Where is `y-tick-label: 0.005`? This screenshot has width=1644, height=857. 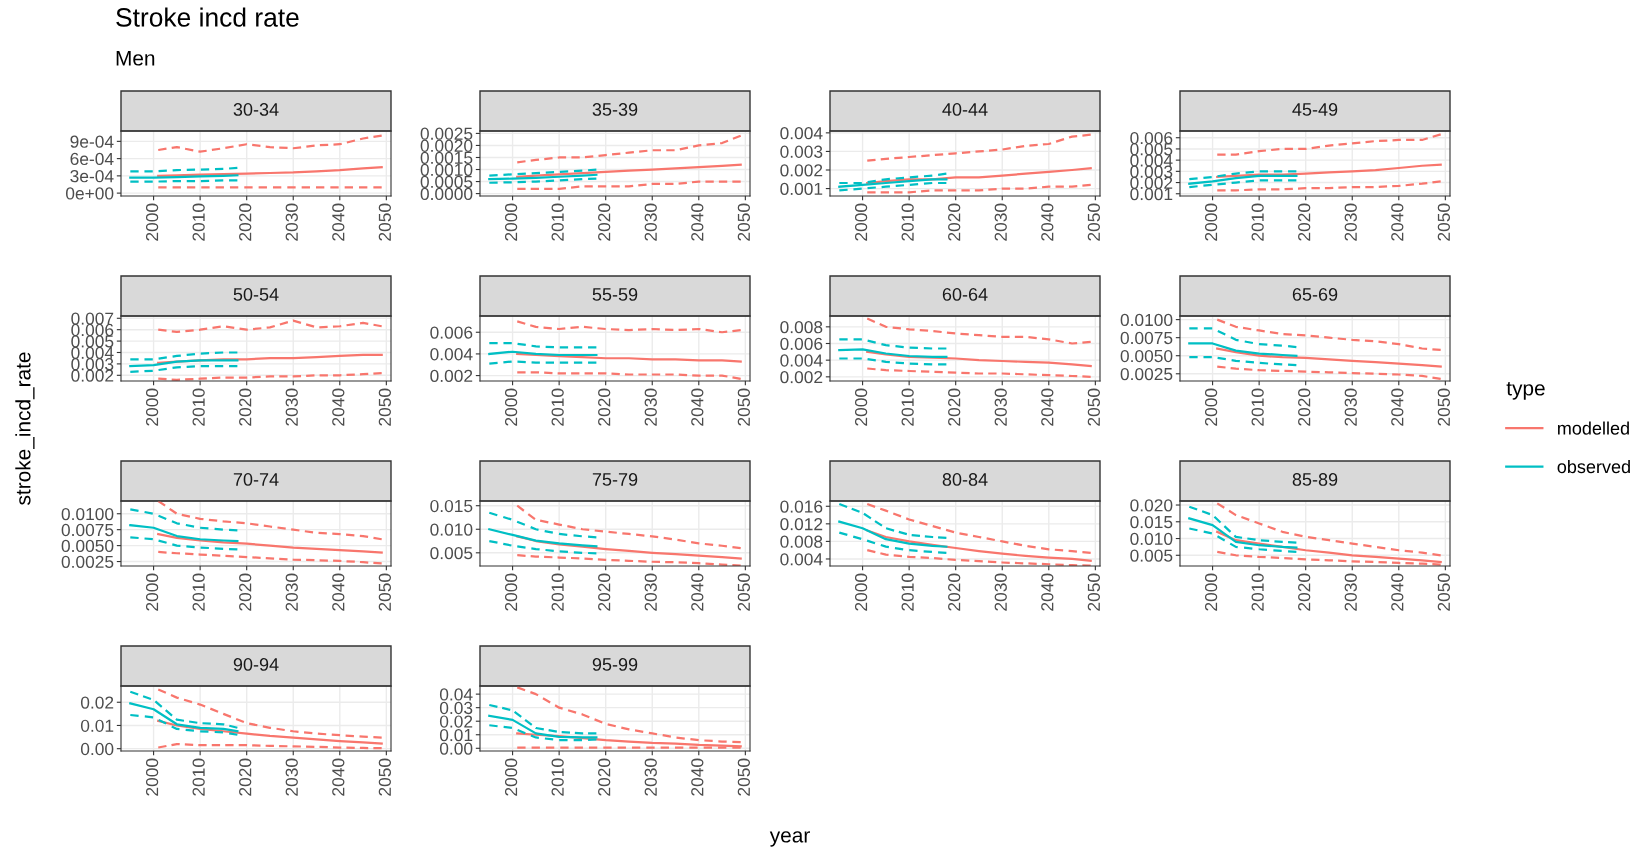 y-tick-label: 0.005 is located at coordinates (92, 341).